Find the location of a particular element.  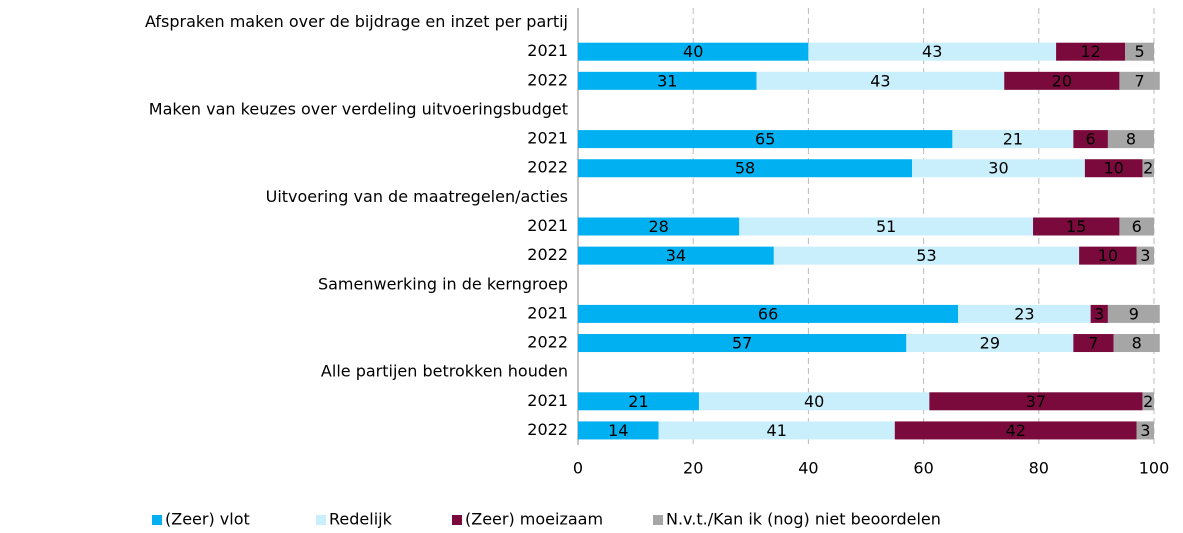

data-label: 57 is located at coordinates (742, 343).